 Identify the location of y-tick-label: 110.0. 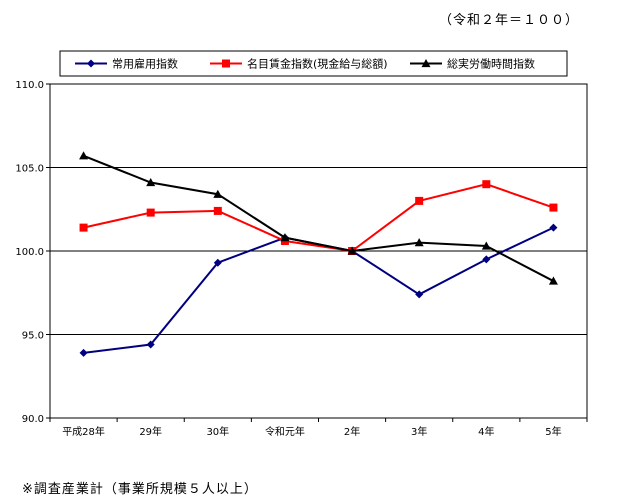
(29, 85).